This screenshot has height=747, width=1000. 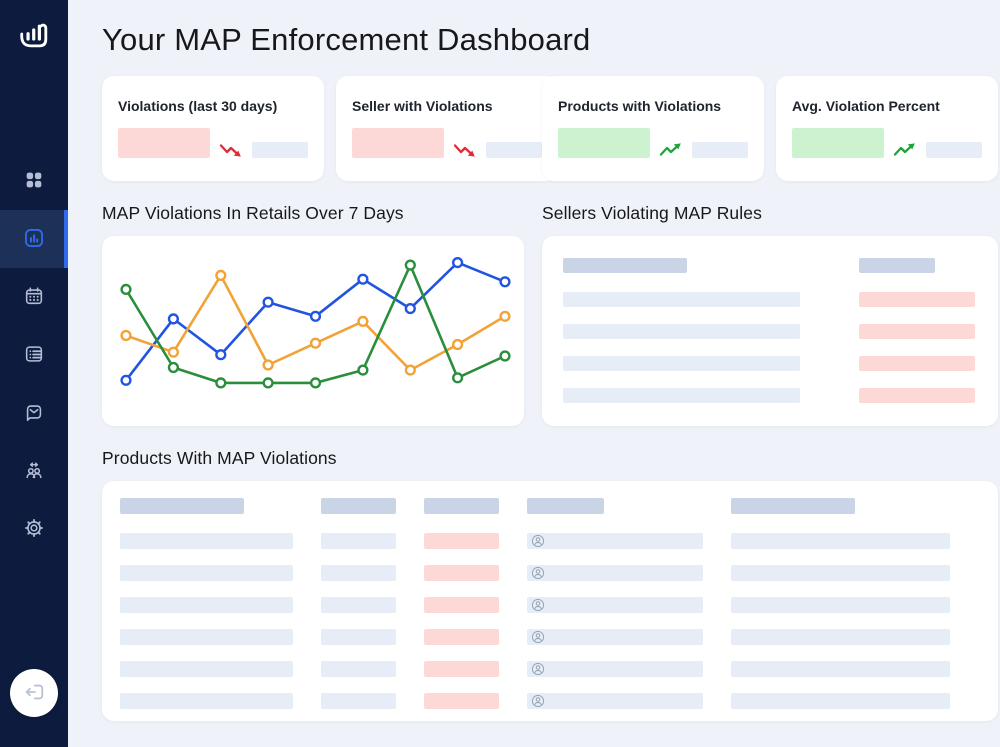 I want to click on grid-icon, so click(x=34, y=181).